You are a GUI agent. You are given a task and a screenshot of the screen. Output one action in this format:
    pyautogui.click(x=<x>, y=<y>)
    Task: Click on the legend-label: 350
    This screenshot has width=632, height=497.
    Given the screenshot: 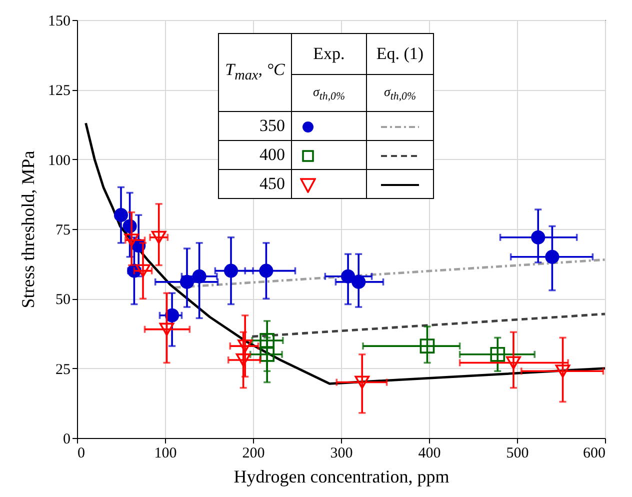 What is the action you would take?
    pyautogui.click(x=255, y=126)
    